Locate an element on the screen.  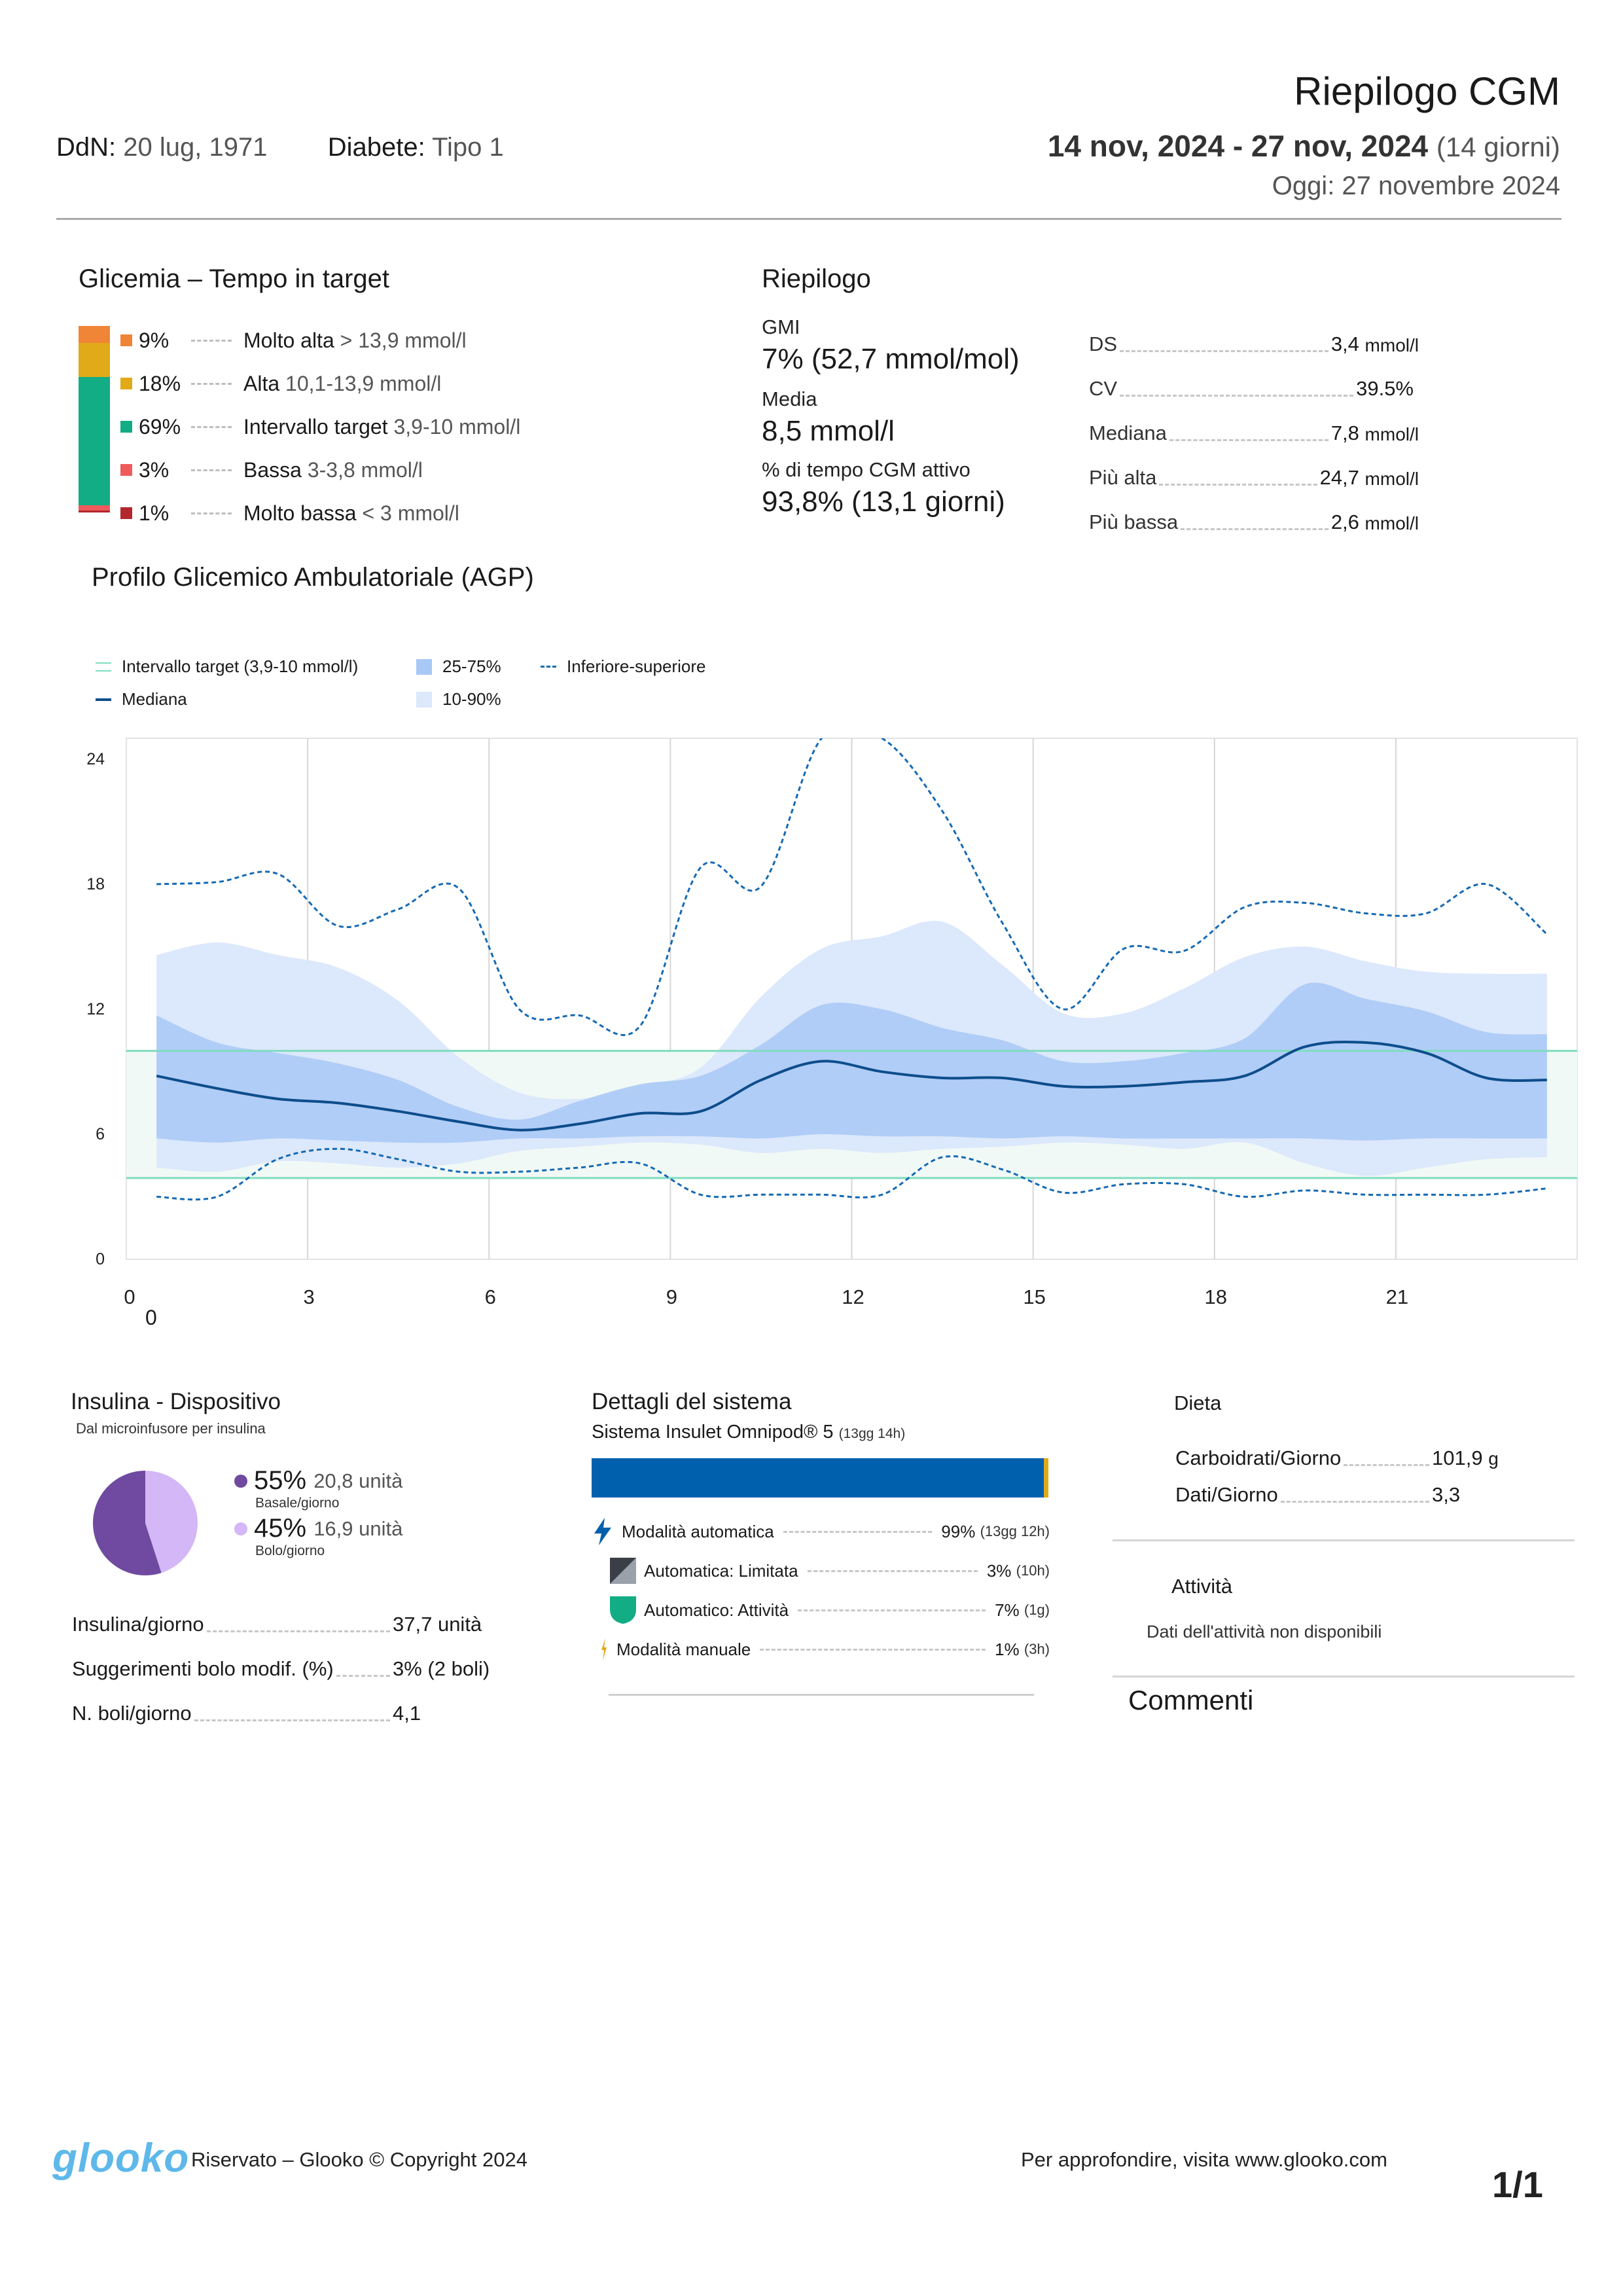
stat-row: DS 3,4 mmol/l is located at coordinates (1254, 334).